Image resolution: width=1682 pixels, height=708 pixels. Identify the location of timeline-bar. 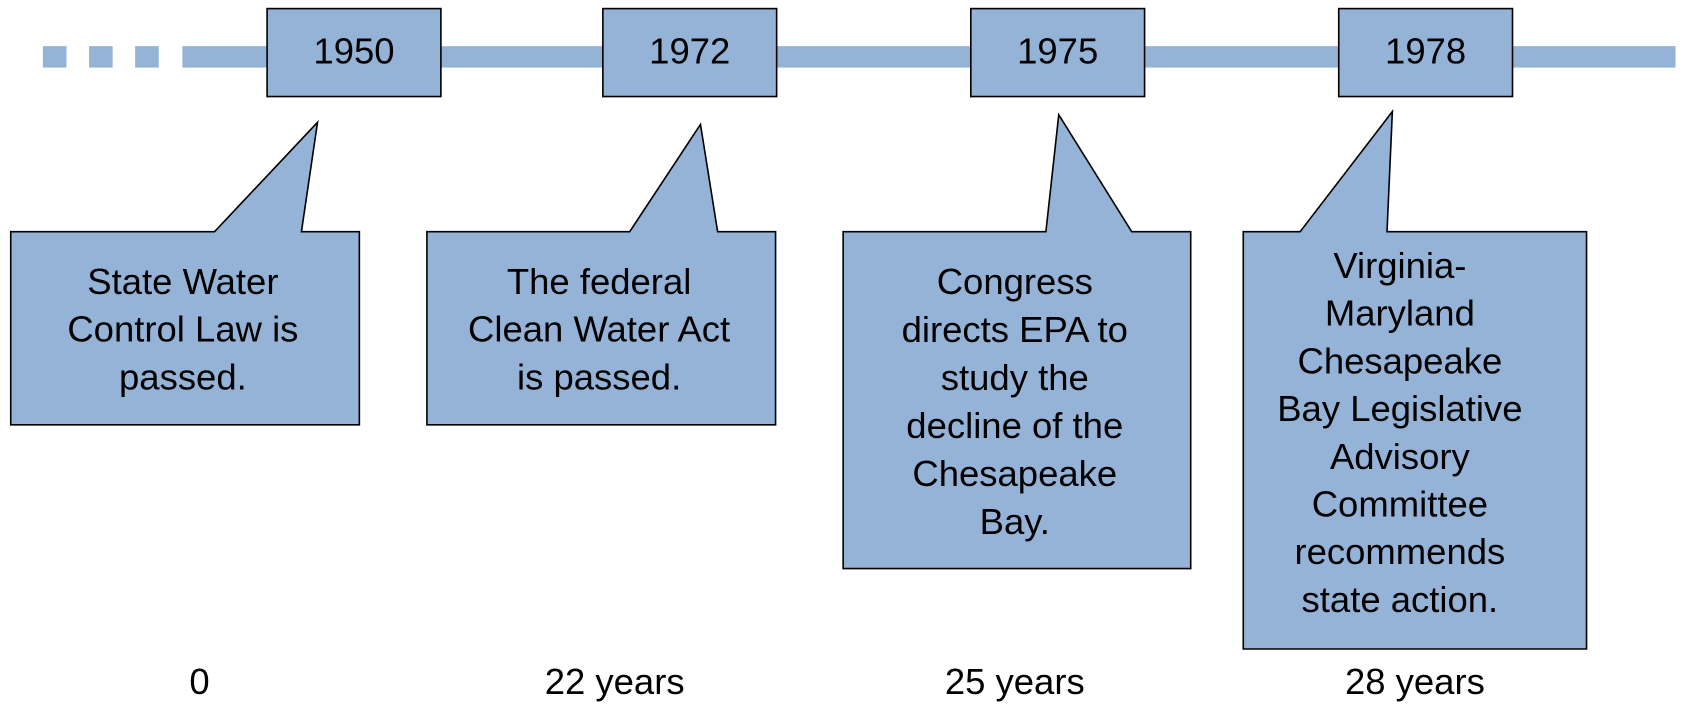
(929, 57).